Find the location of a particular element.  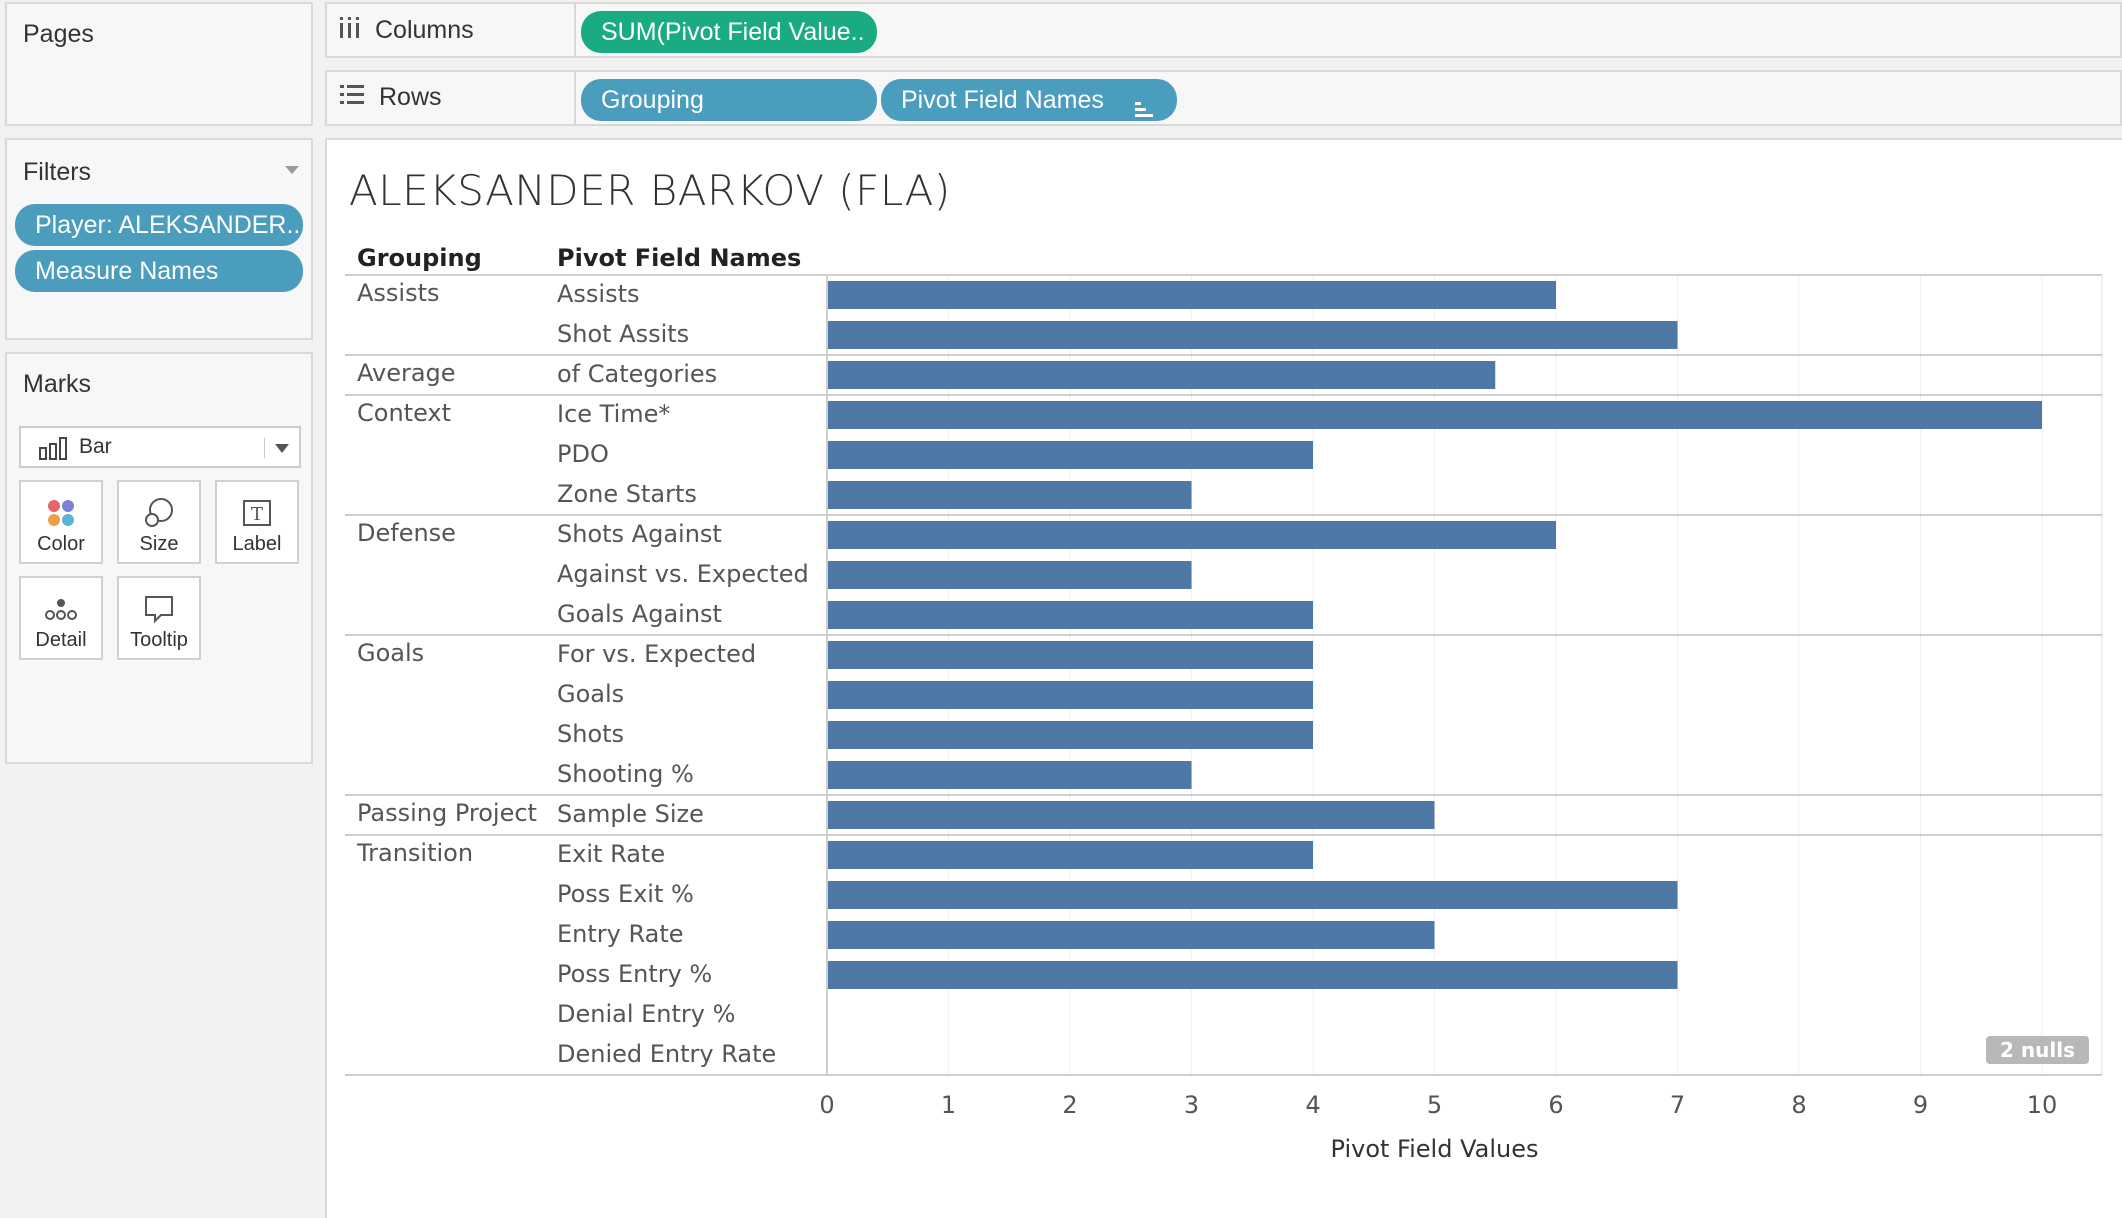

svg-text: T is located at coordinates (257, 514).